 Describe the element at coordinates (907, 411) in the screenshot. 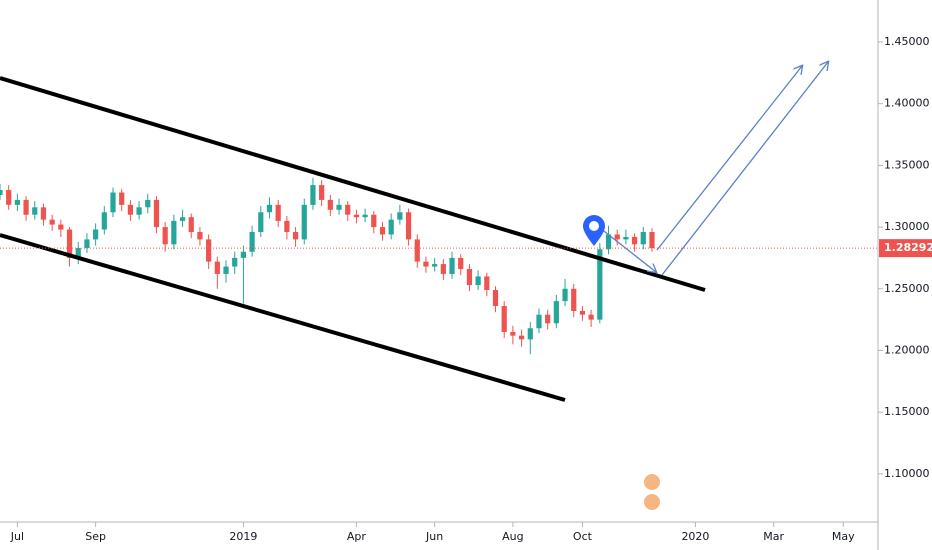

I see `y-tick-label: 1.15000` at that location.